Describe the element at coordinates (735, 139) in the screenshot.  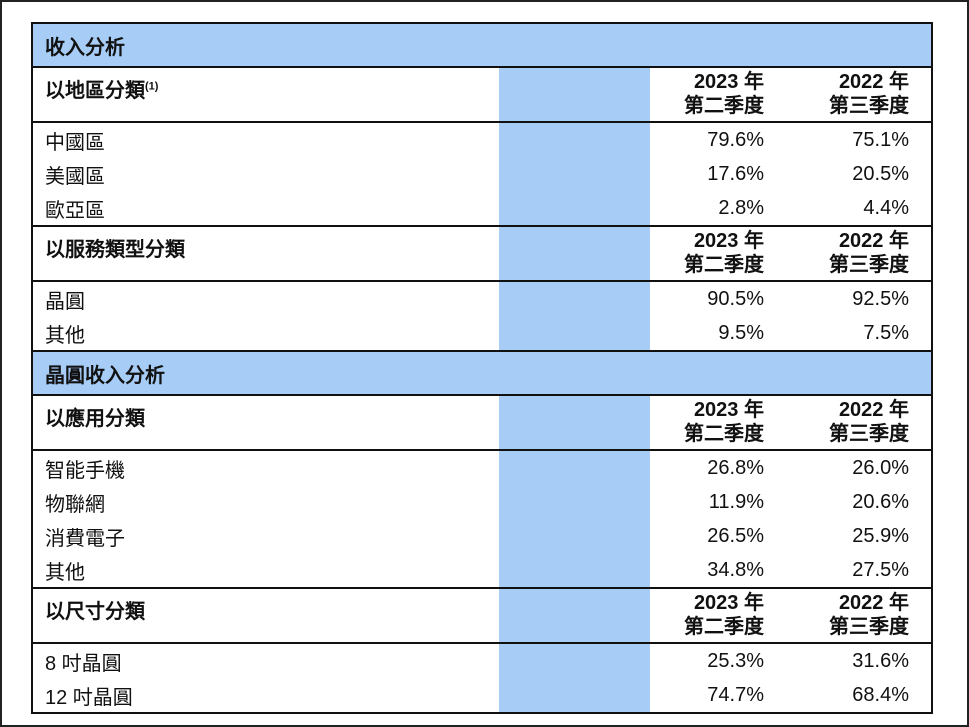
I see `value-cell: 79.6%` at that location.